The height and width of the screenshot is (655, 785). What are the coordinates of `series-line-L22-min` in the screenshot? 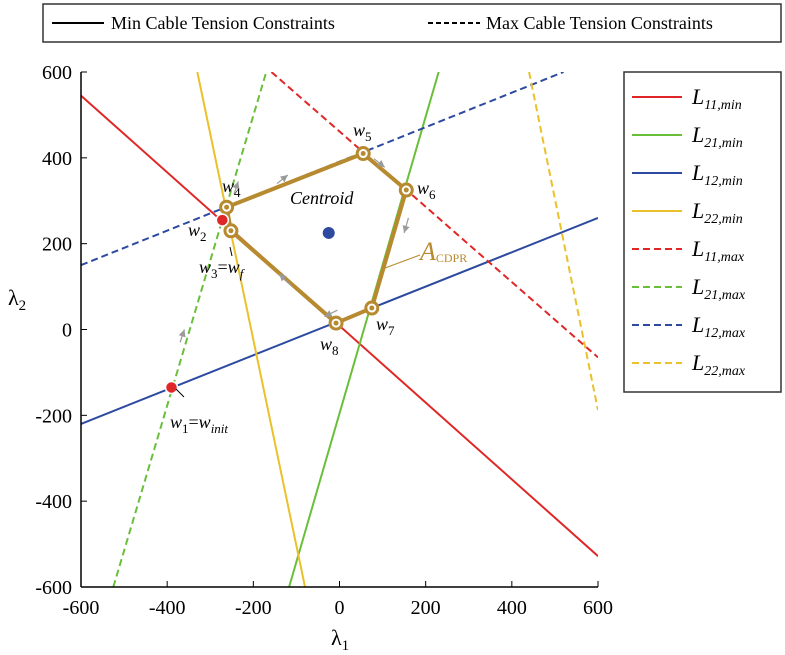 It's located at (251, 329).